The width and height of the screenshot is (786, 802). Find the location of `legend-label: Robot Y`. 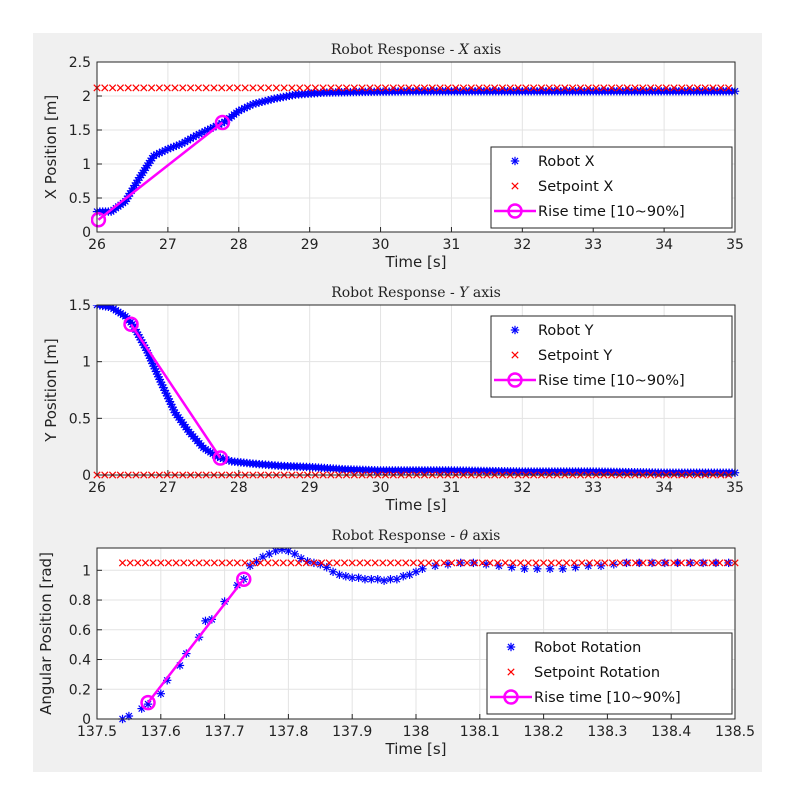

legend-label: Robot Y is located at coordinates (566, 331).